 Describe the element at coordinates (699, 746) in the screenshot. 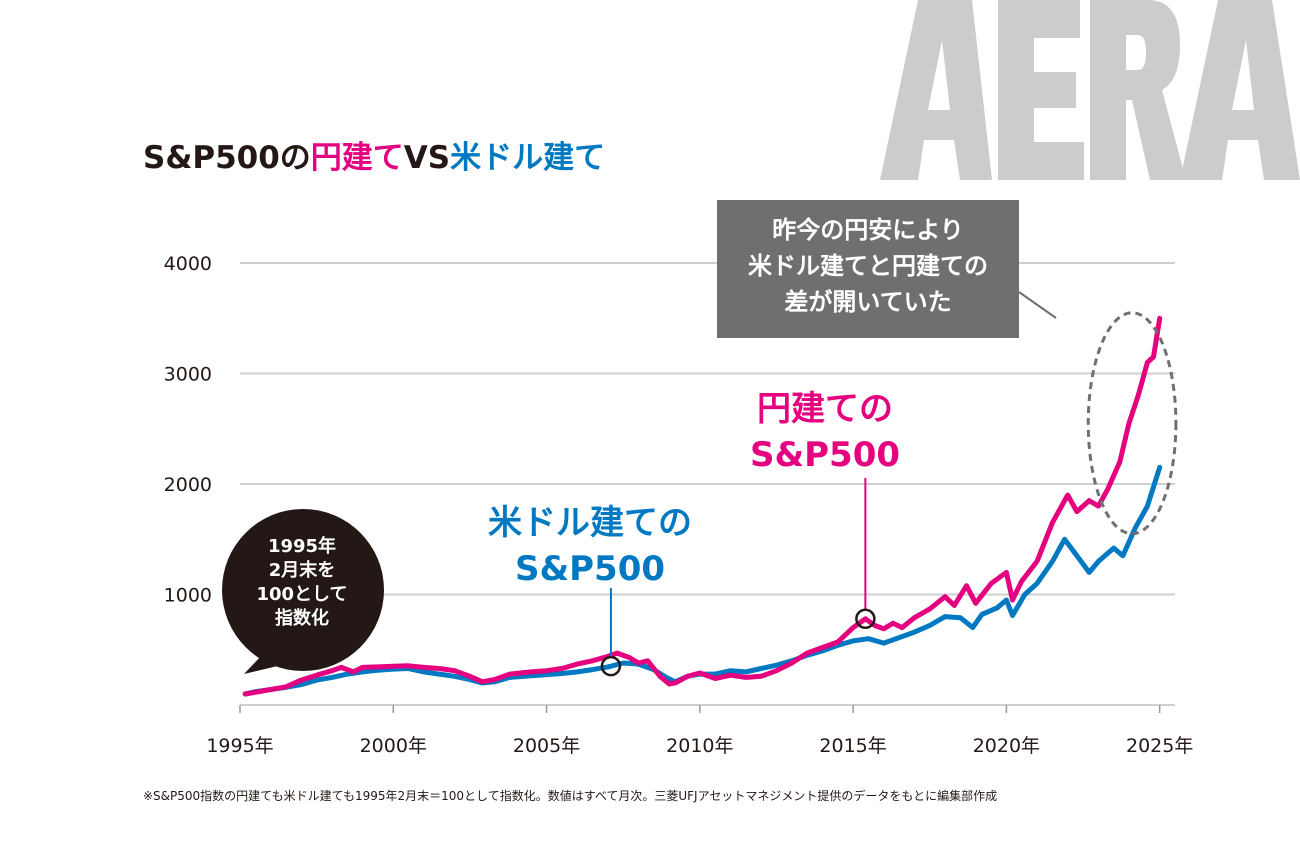

I see `x-tick-label: 2010年` at that location.